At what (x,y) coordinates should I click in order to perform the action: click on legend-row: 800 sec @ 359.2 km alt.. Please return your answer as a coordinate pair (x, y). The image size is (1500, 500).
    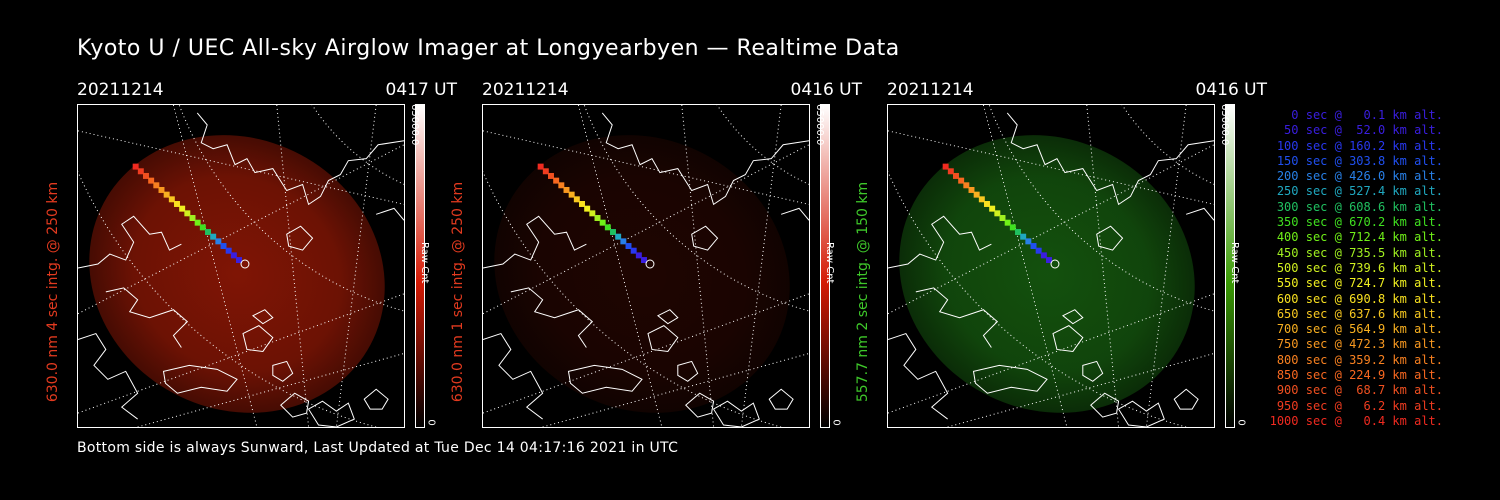
    Looking at the image, I should click on (1359, 359).